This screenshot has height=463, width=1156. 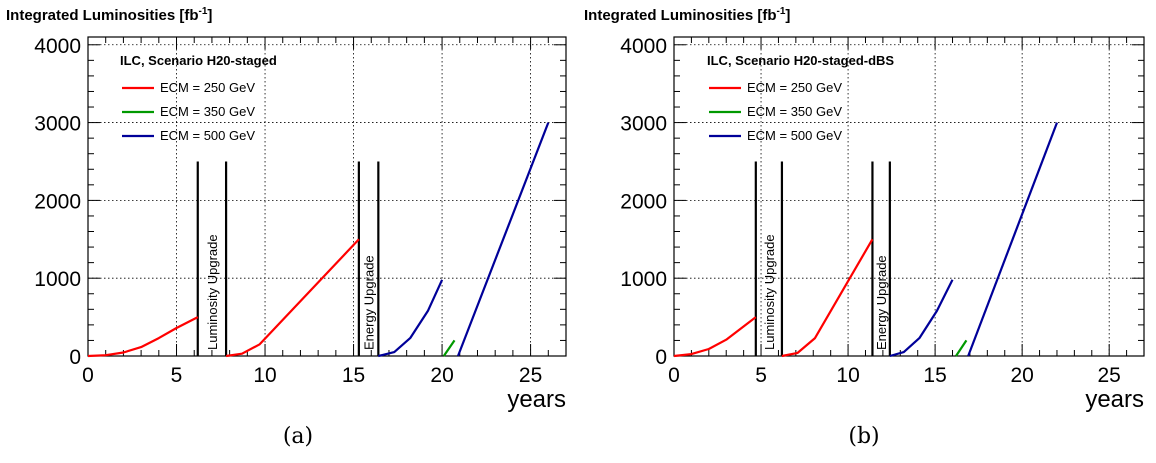 I want to click on legend-label-b-0: ECM = 250 GeV, so click(x=794, y=87).